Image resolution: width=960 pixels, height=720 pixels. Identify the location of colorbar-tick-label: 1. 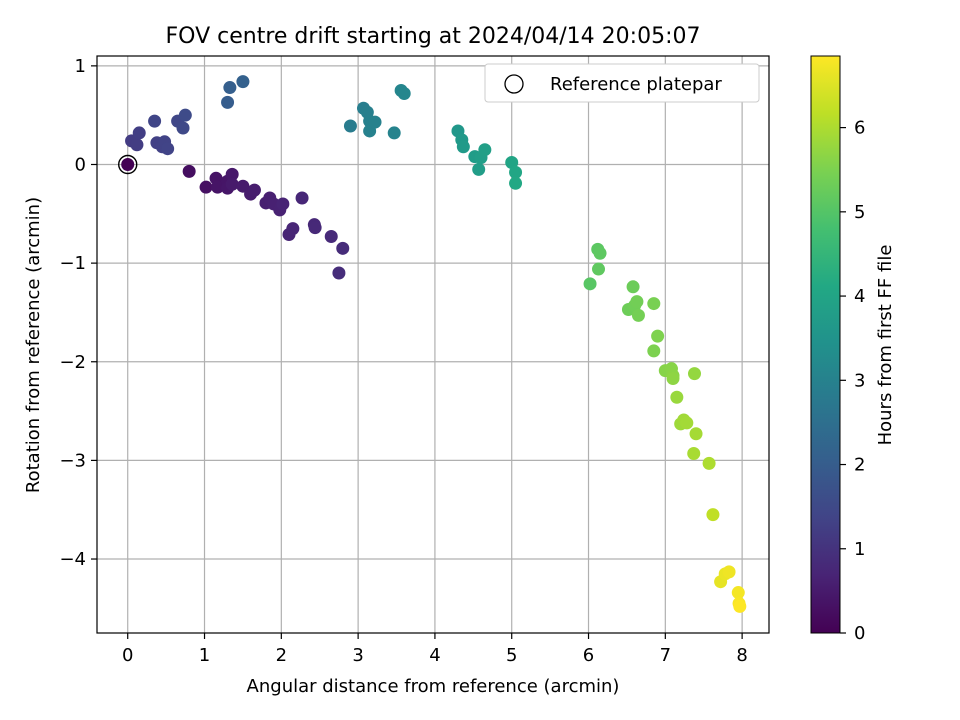
(859, 549).